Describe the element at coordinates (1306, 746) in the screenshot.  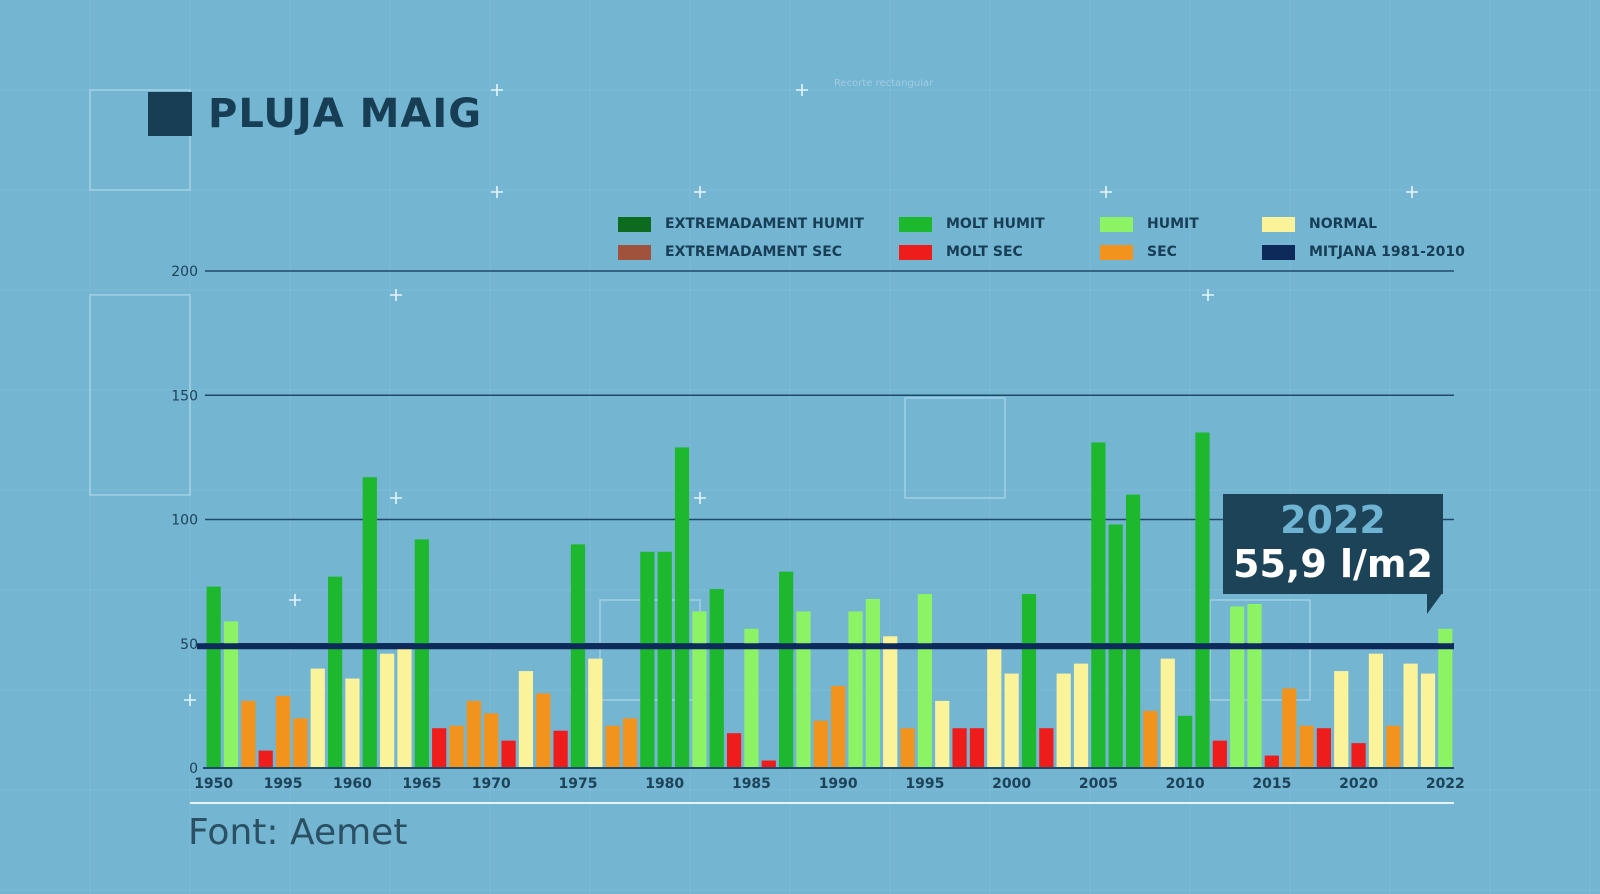
I see `bar-2013` at that location.